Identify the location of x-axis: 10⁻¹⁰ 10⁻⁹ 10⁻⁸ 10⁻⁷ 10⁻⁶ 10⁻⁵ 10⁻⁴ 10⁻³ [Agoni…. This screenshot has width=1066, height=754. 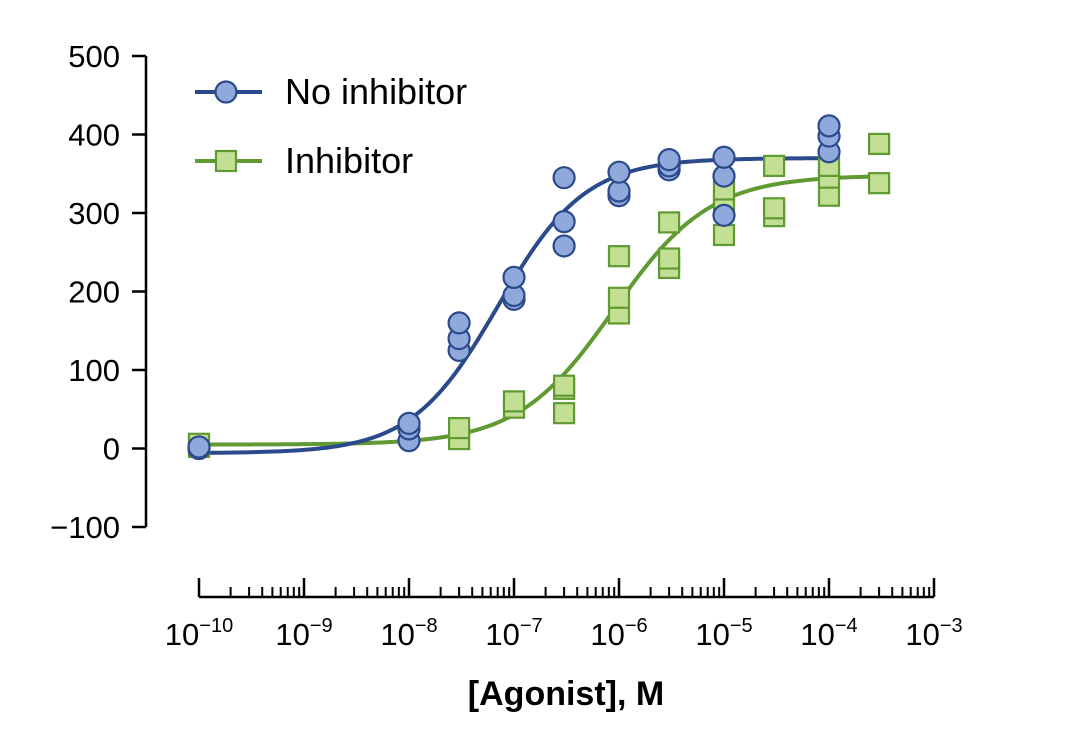
(564, 645).